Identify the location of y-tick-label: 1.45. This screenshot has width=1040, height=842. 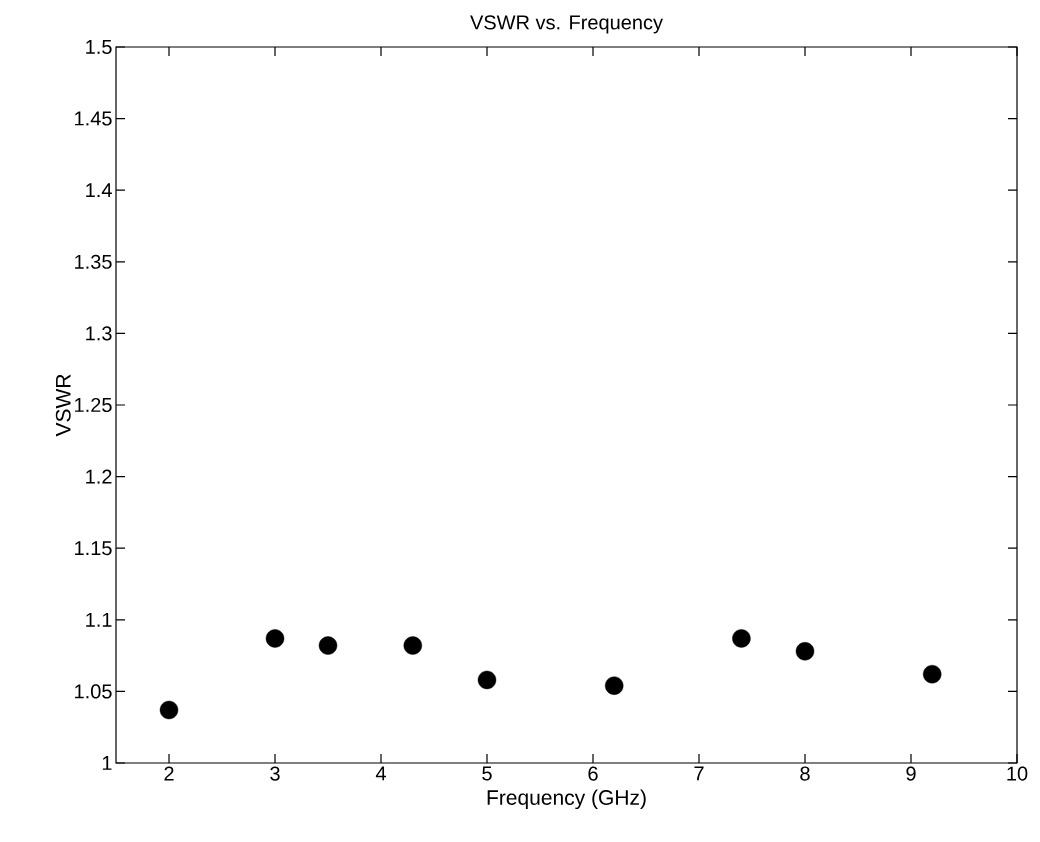
(93, 118).